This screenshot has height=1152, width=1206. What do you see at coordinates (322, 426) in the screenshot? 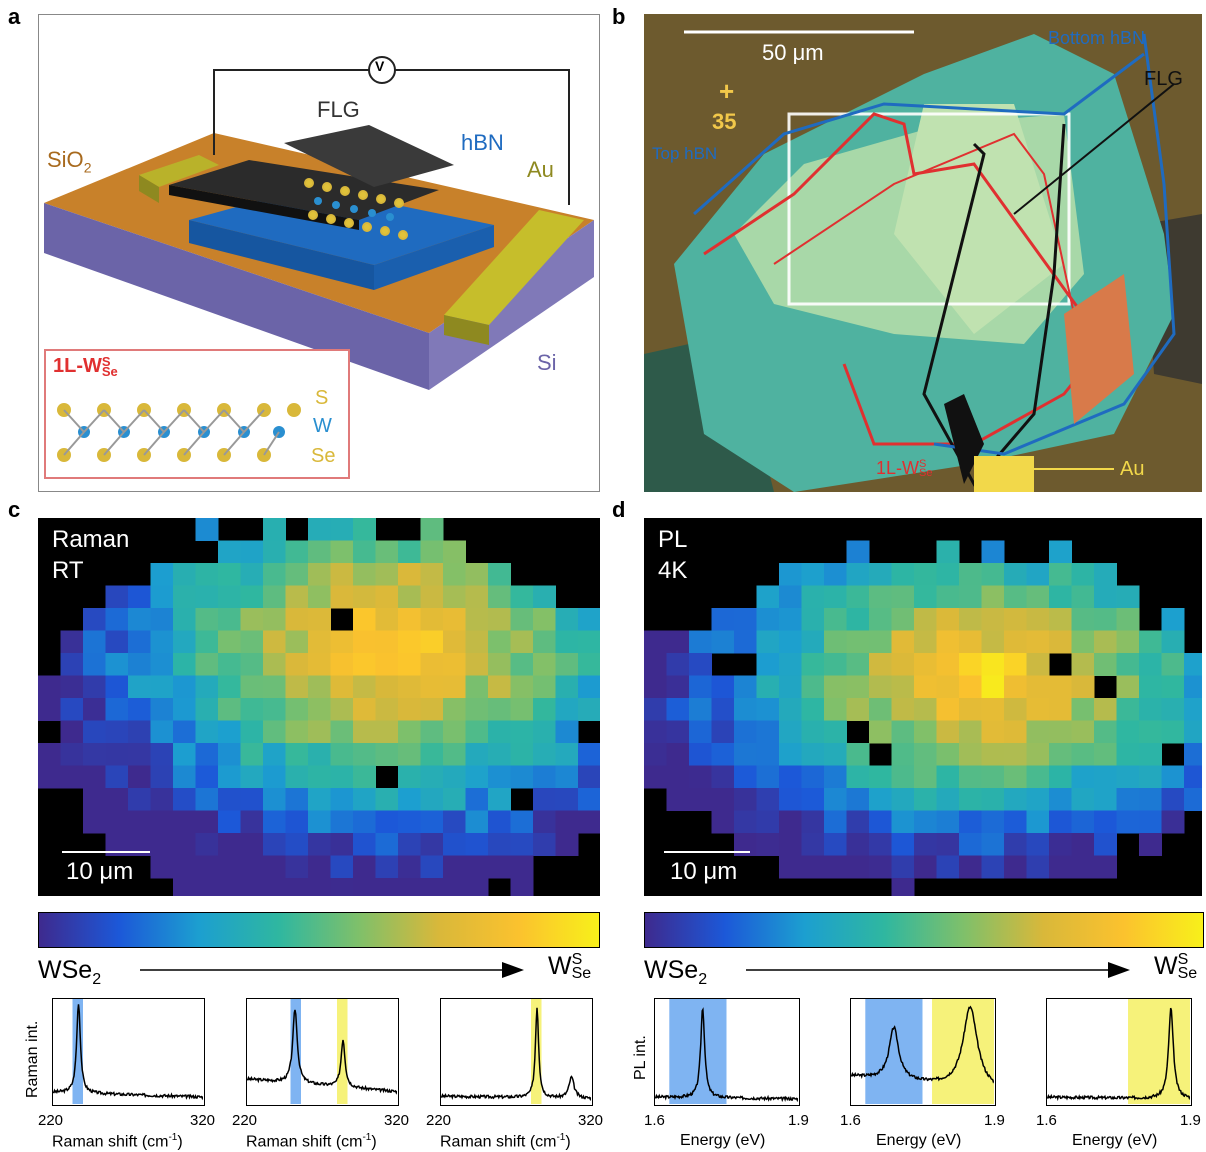
I see `inset-w-label: W` at bounding box center [322, 426].